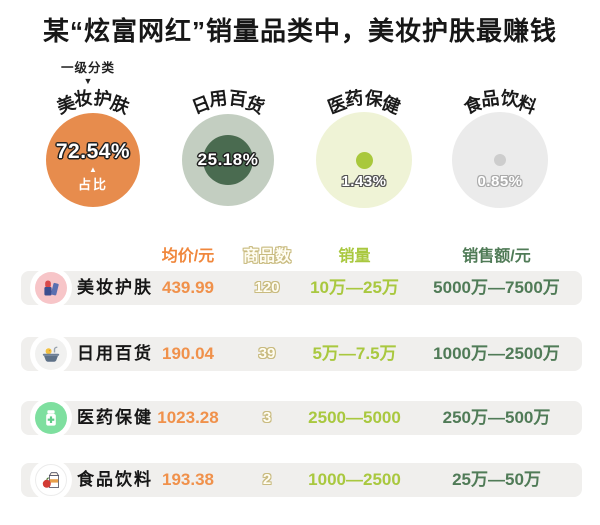 Image resolution: width=600 pixels, height=525 pixels. What do you see at coordinates (188, 353) in the screenshot?
I see `avg-price-value: 190.04` at bounding box center [188, 353].